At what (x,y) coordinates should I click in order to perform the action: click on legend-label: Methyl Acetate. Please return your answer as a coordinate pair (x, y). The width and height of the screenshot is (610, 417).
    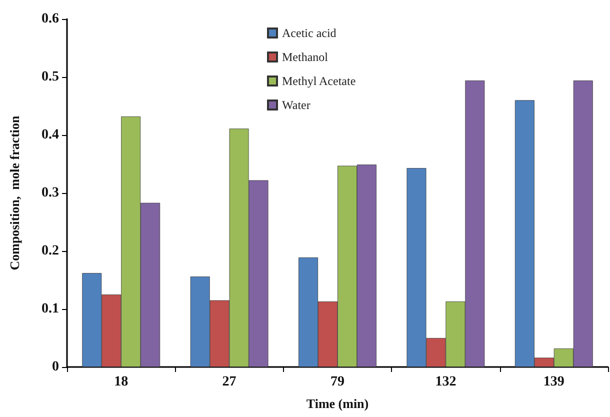
    Looking at the image, I should click on (319, 81).